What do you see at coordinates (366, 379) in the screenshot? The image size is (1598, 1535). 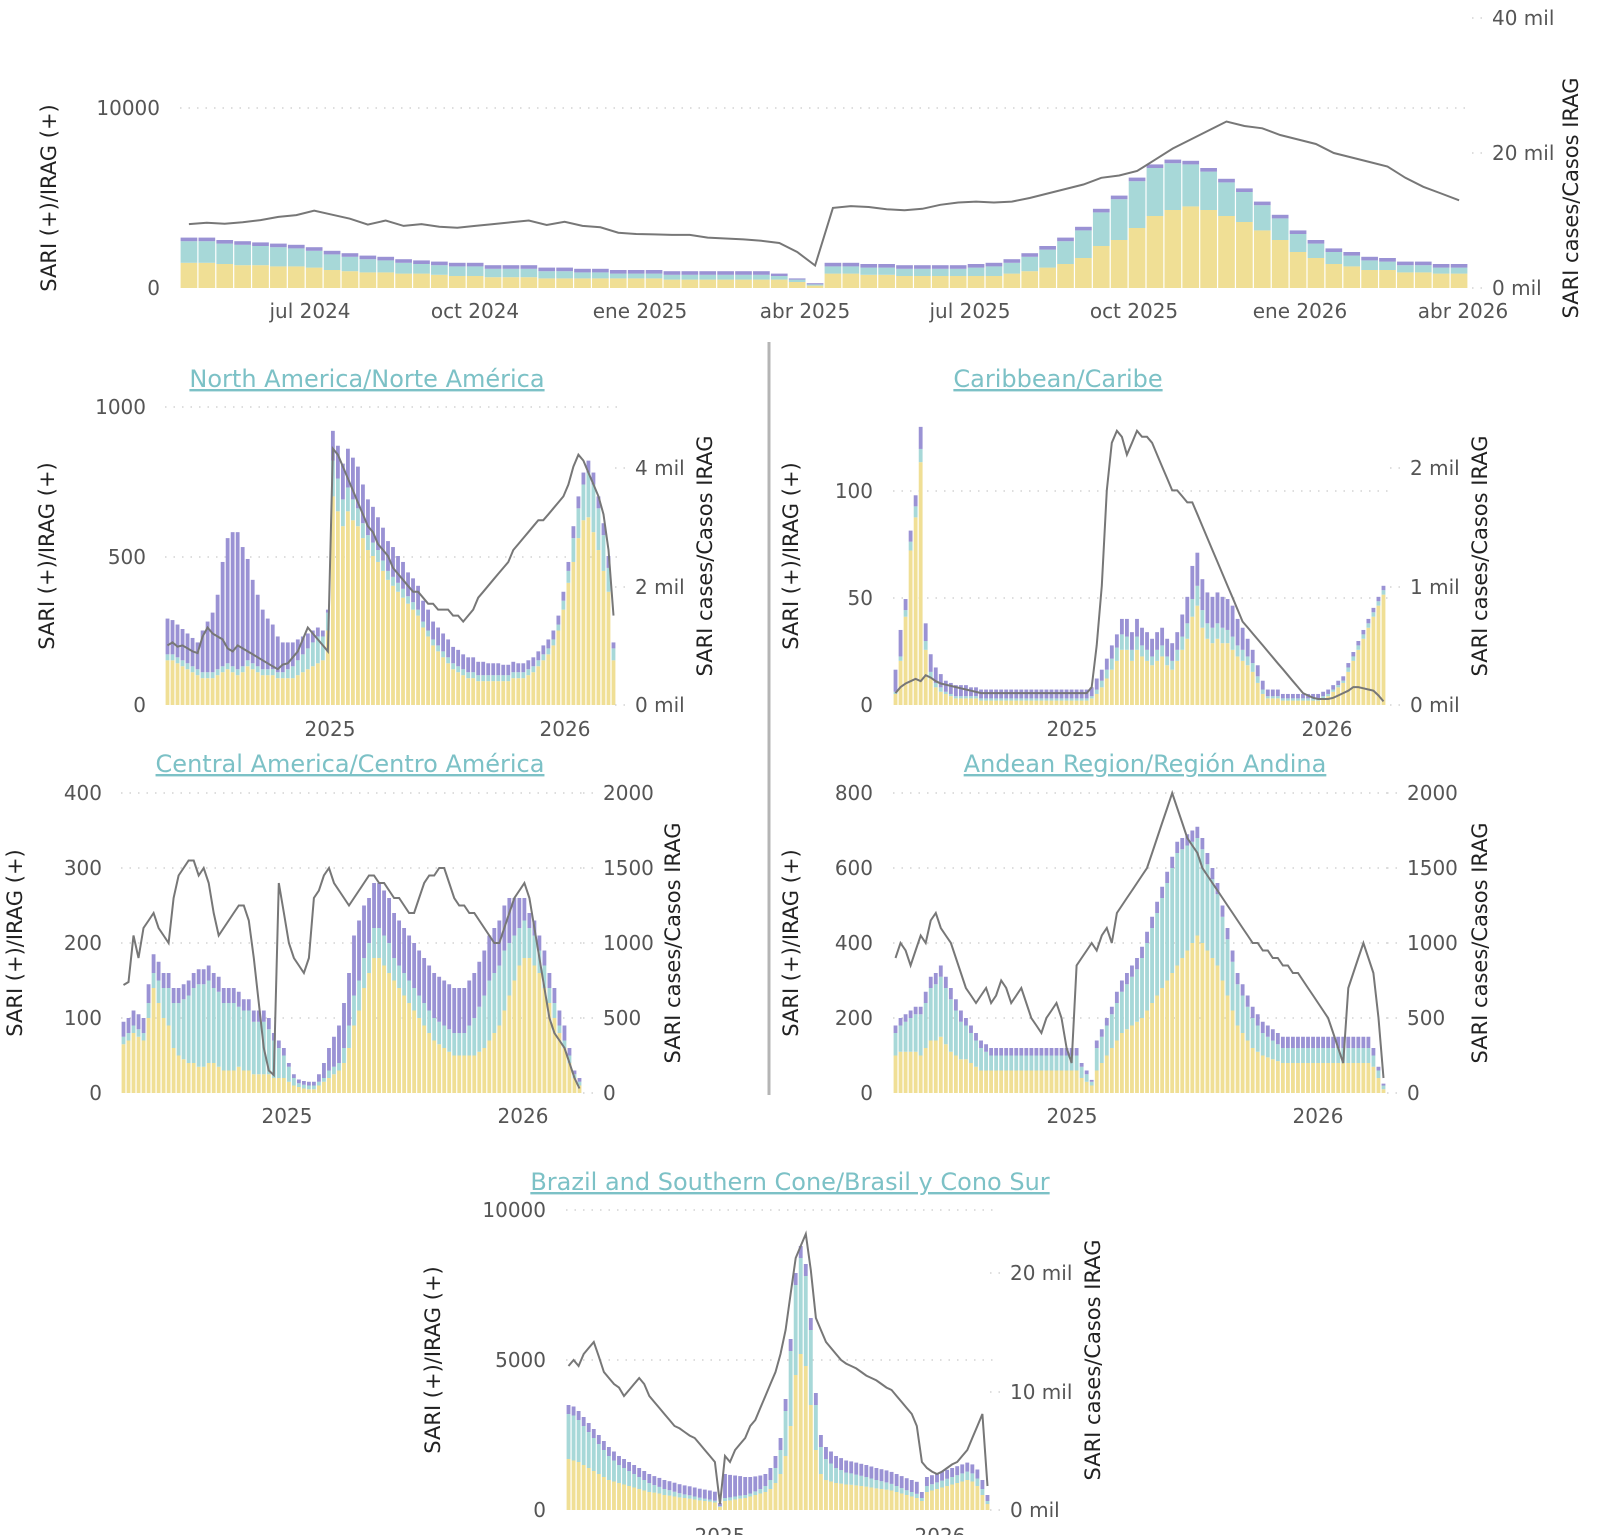 I see `chart-title: North America/Norte América` at bounding box center [366, 379].